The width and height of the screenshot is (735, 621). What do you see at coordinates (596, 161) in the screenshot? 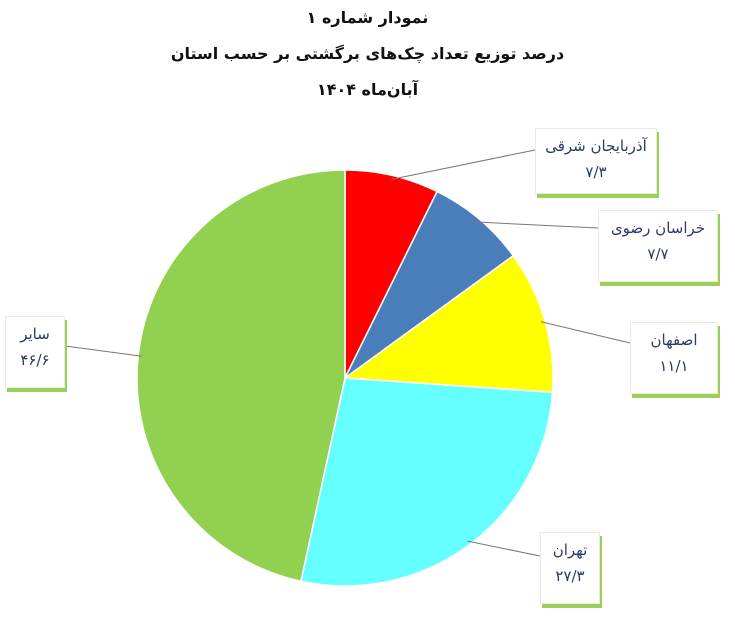
I see `data-label: آذربایجان شرقی ۷/۳` at bounding box center [596, 161].